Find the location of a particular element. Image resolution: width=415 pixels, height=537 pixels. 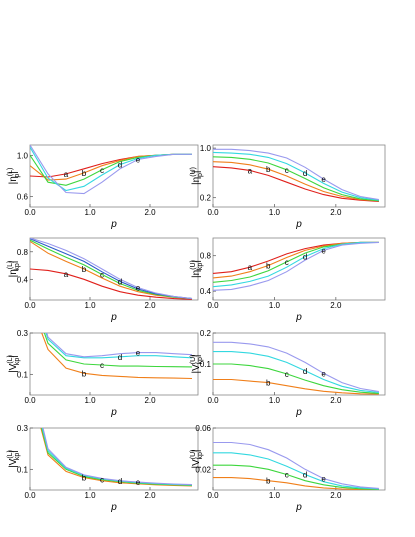

y-tick-label: 0.6 is located at coordinates (23, 197).